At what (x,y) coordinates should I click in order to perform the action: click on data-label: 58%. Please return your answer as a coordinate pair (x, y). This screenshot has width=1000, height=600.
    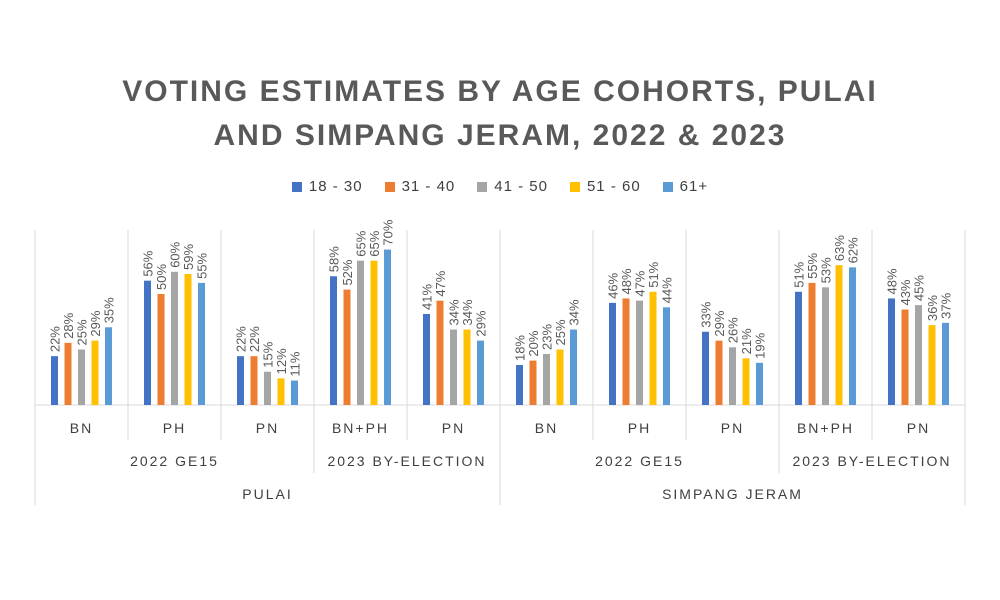
    Looking at the image, I should click on (334, 259).